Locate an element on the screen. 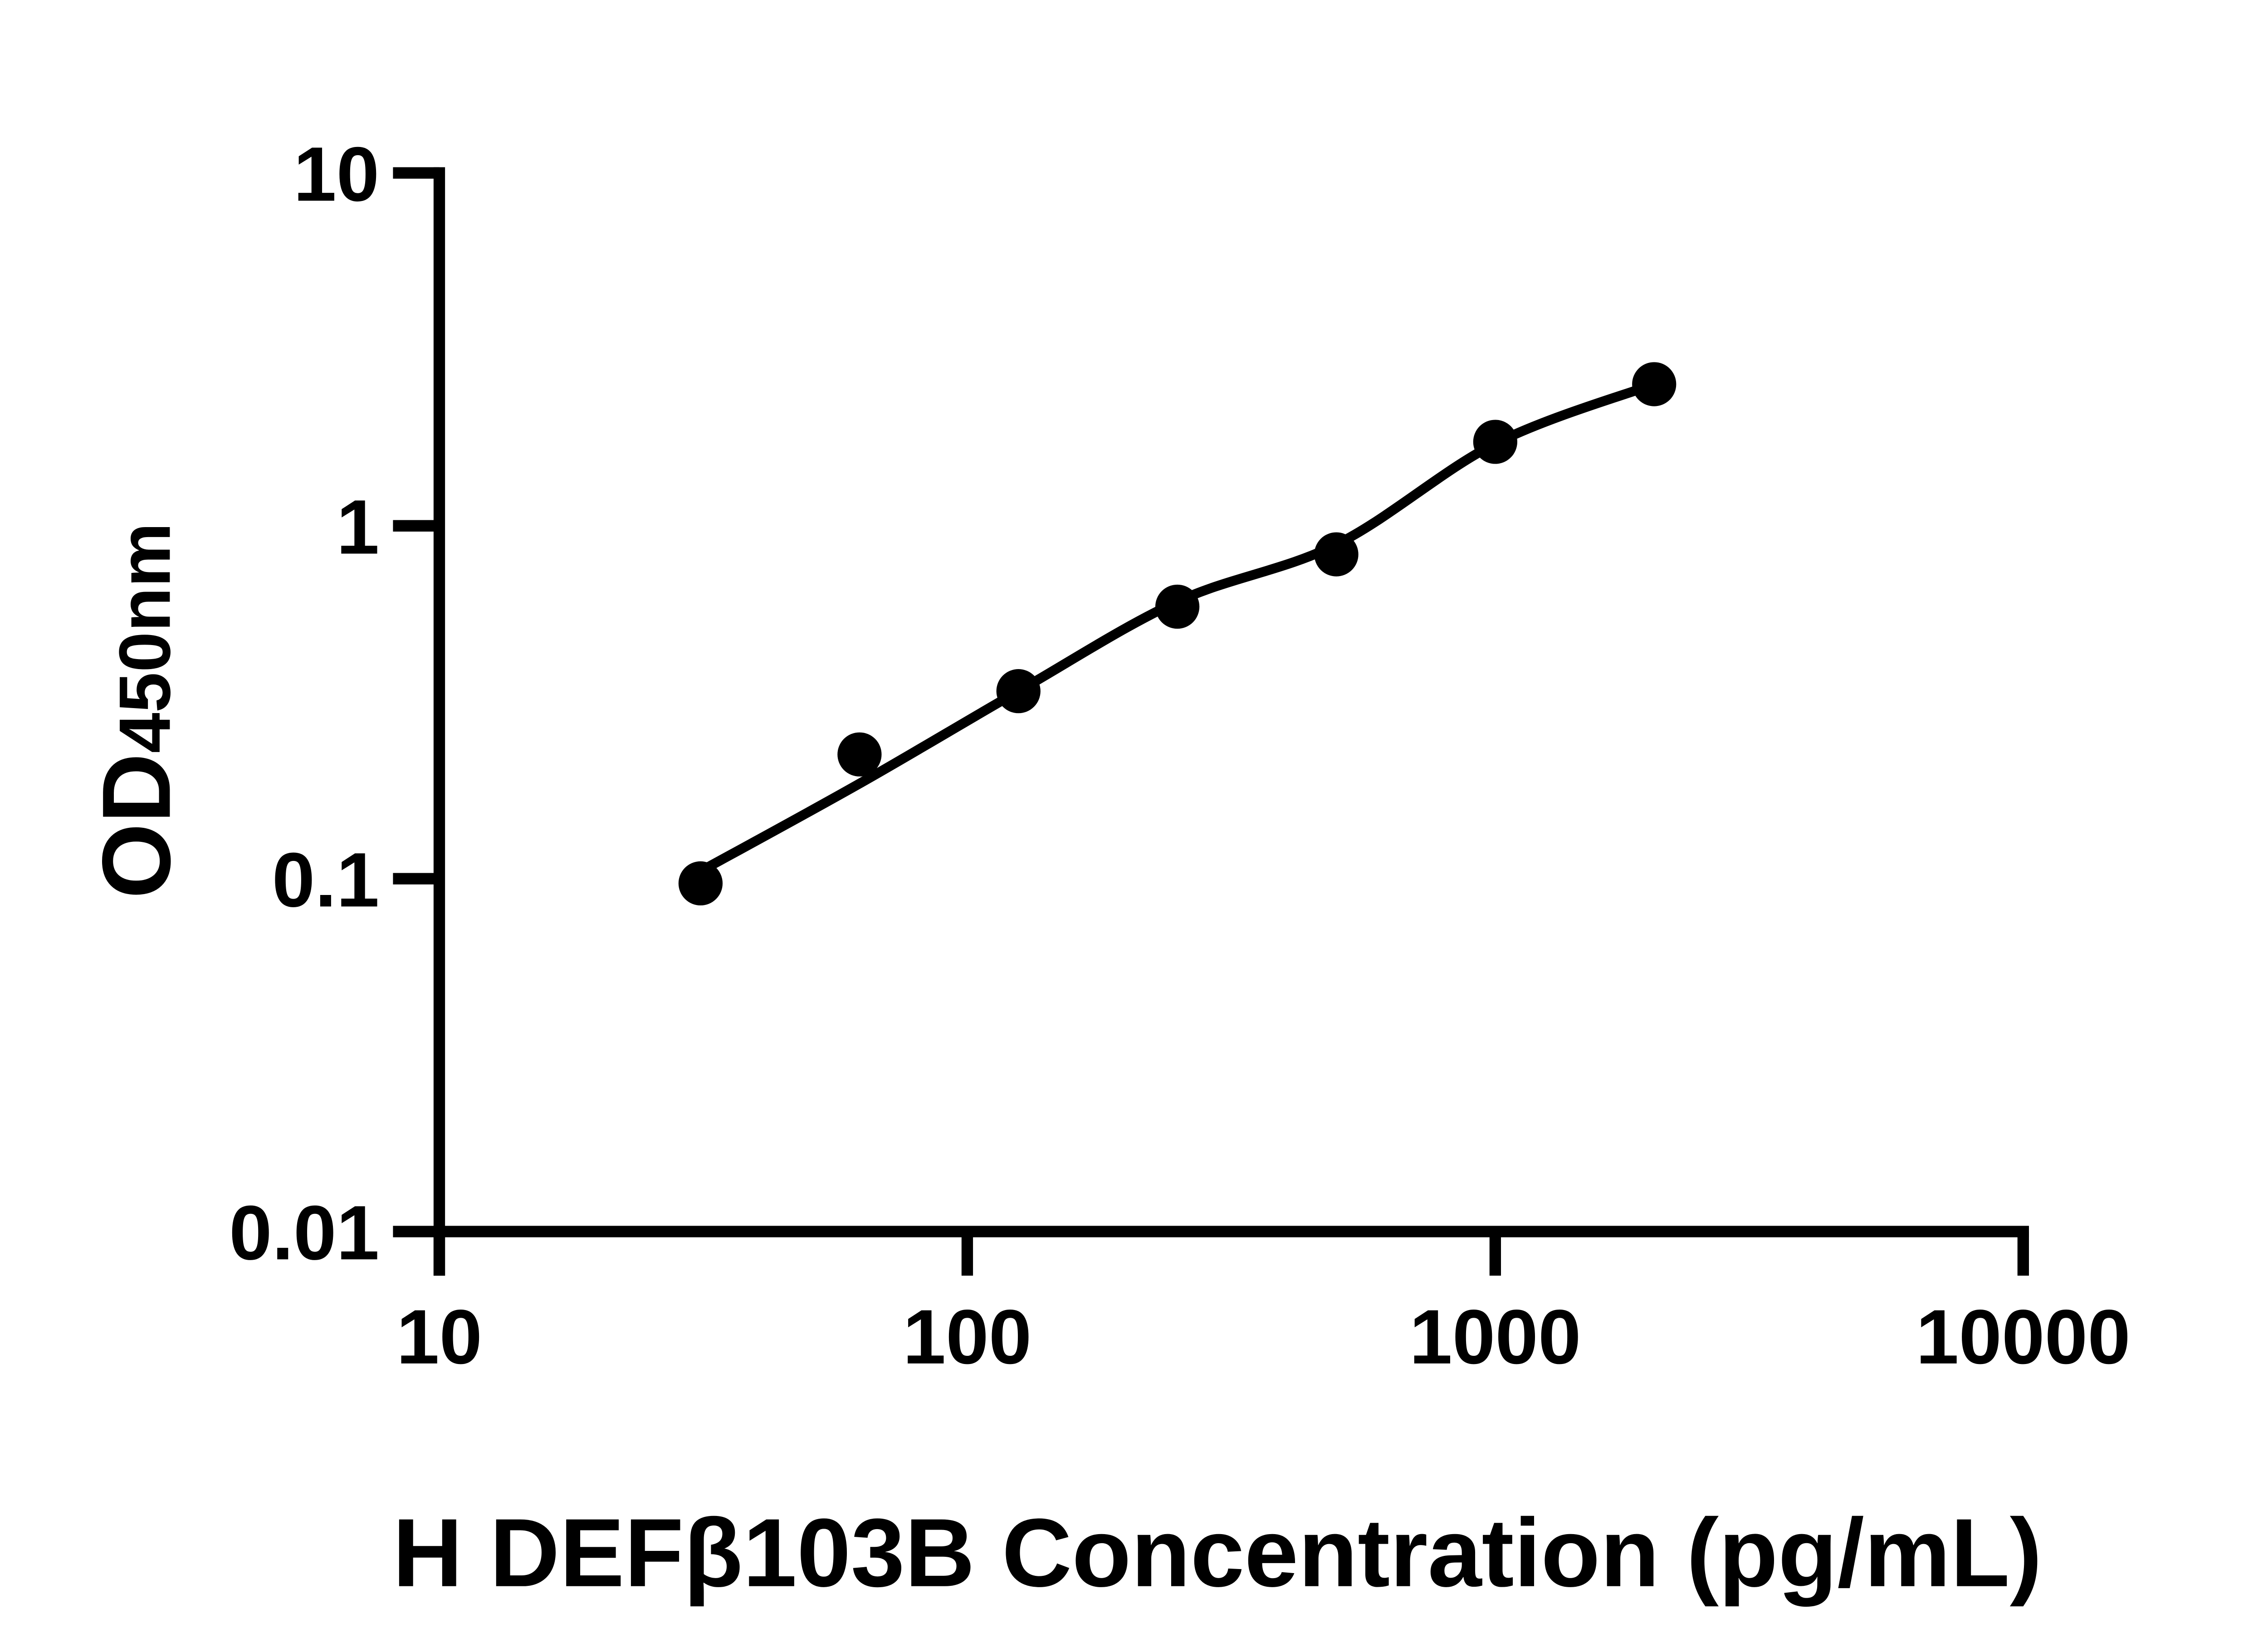 The image size is (2268, 1633). data-points-group is located at coordinates (1177, 634).